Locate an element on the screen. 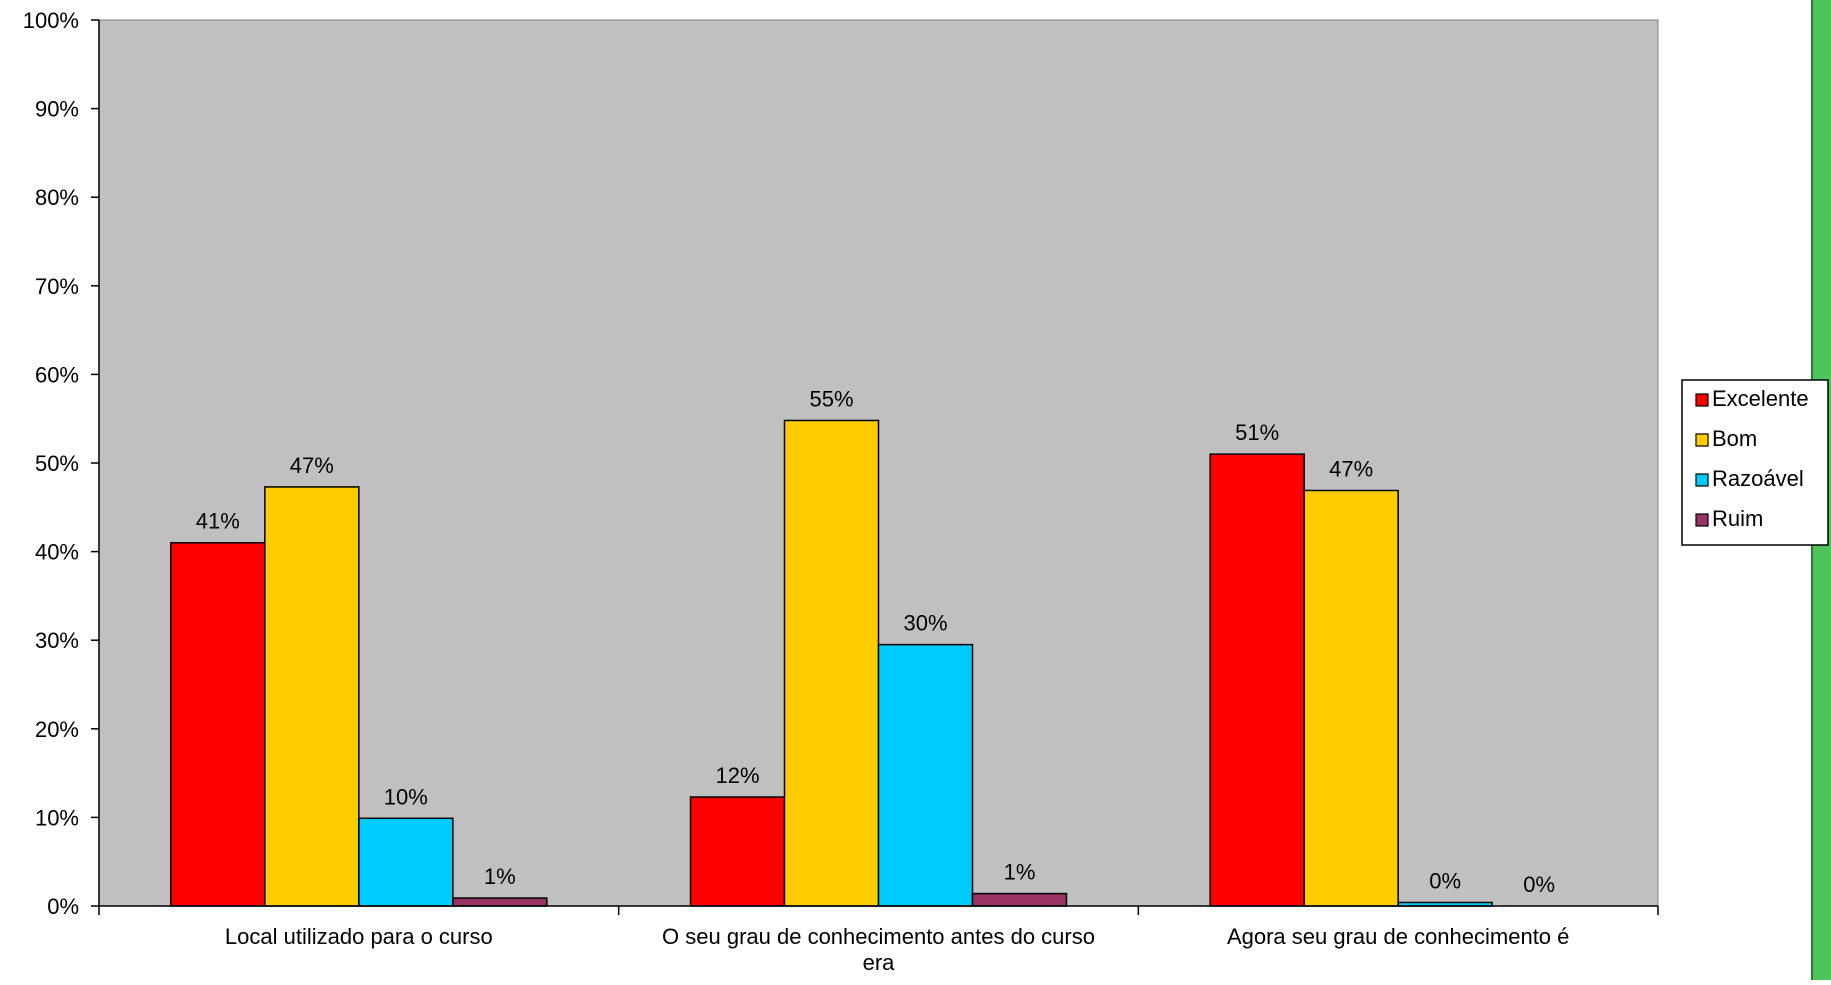  y-tick-label-80: 80% is located at coordinates (57, 197).